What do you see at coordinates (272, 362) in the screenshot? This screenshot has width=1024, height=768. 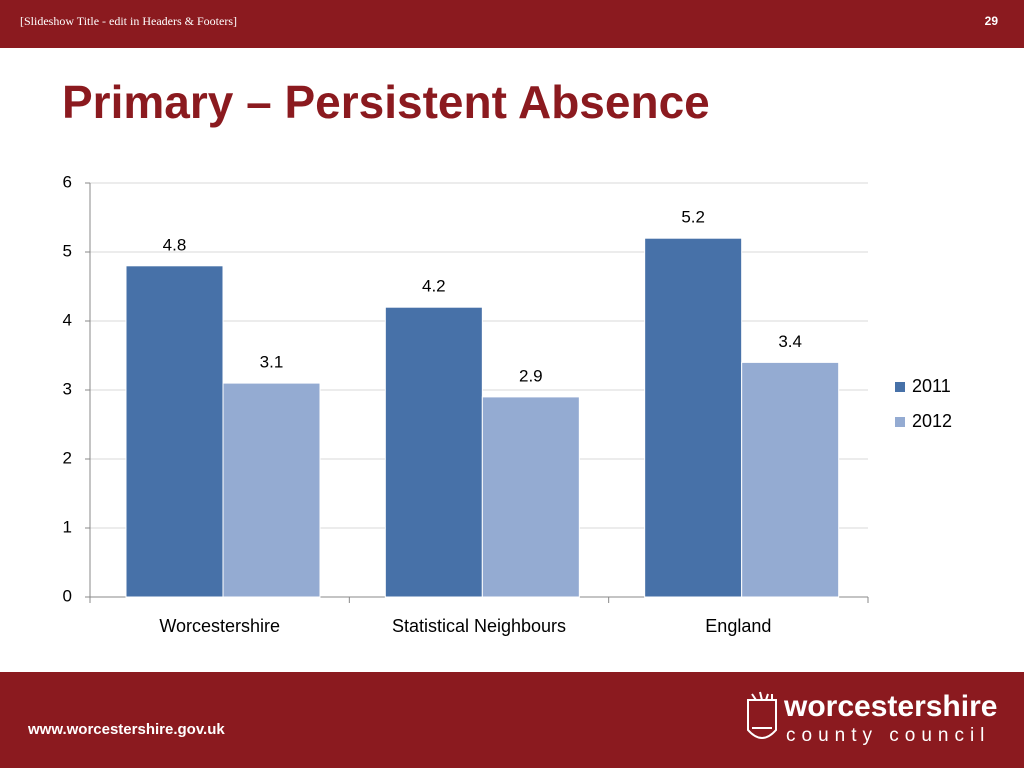 I see `data-label: 3.1` at bounding box center [272, 362].